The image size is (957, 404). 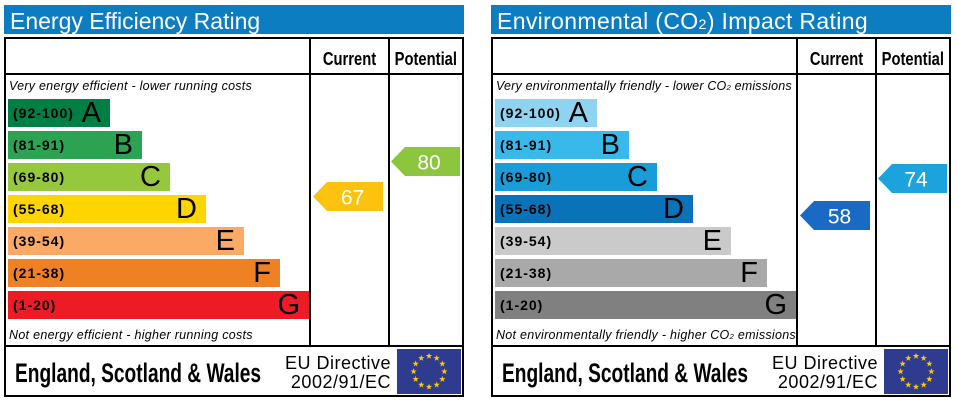 I want to click on svg-text: 67, so click(x=352, y=198).